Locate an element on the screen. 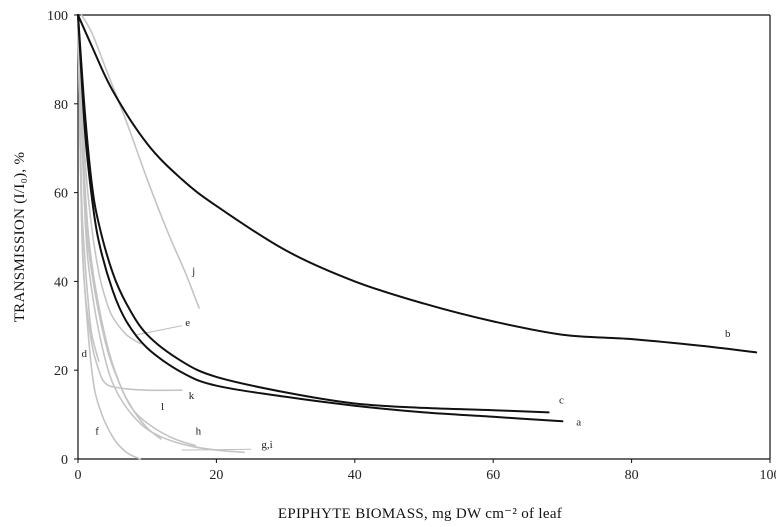  y-axis-title: TRANSMISSION (I/I₀), % is located at coordinates (20, 237).